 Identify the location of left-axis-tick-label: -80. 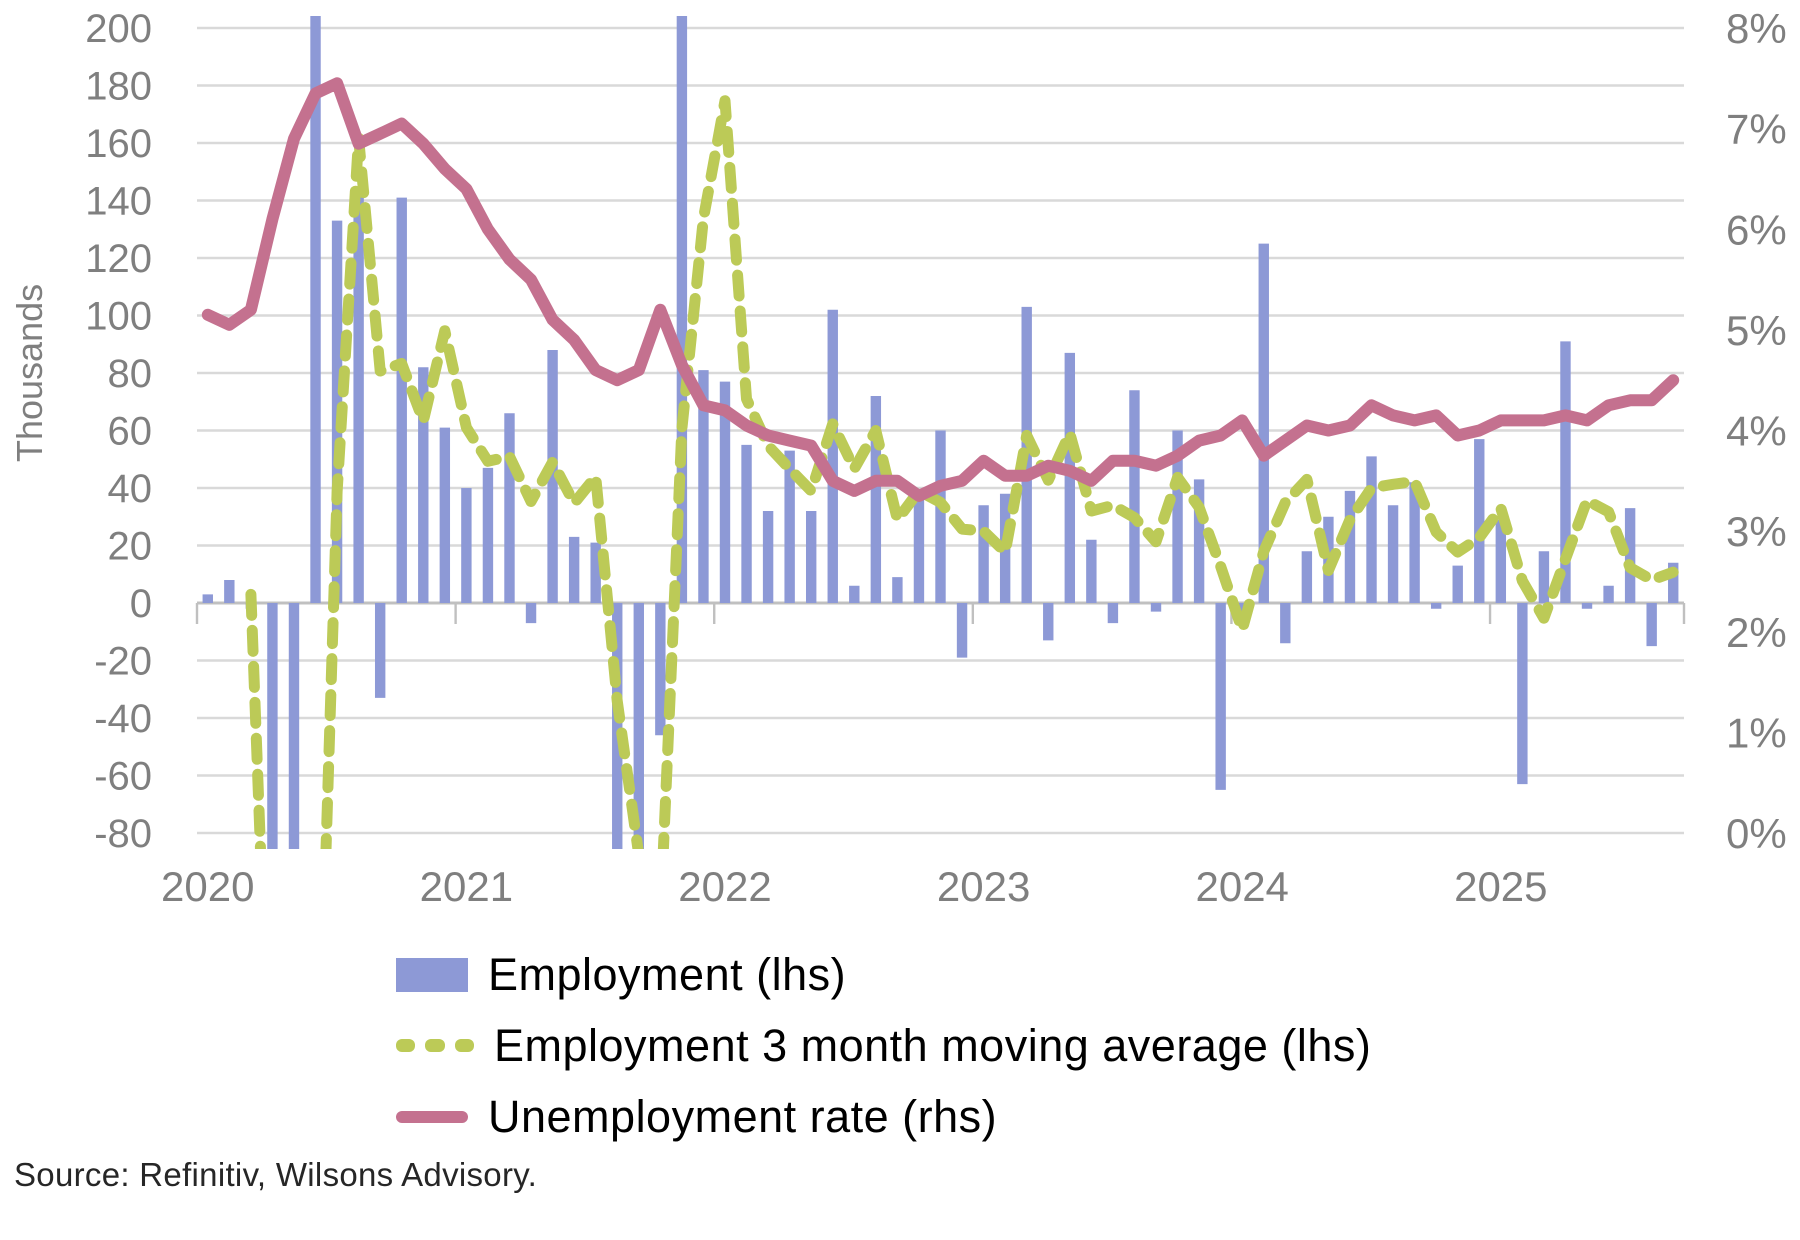
(123, 834).